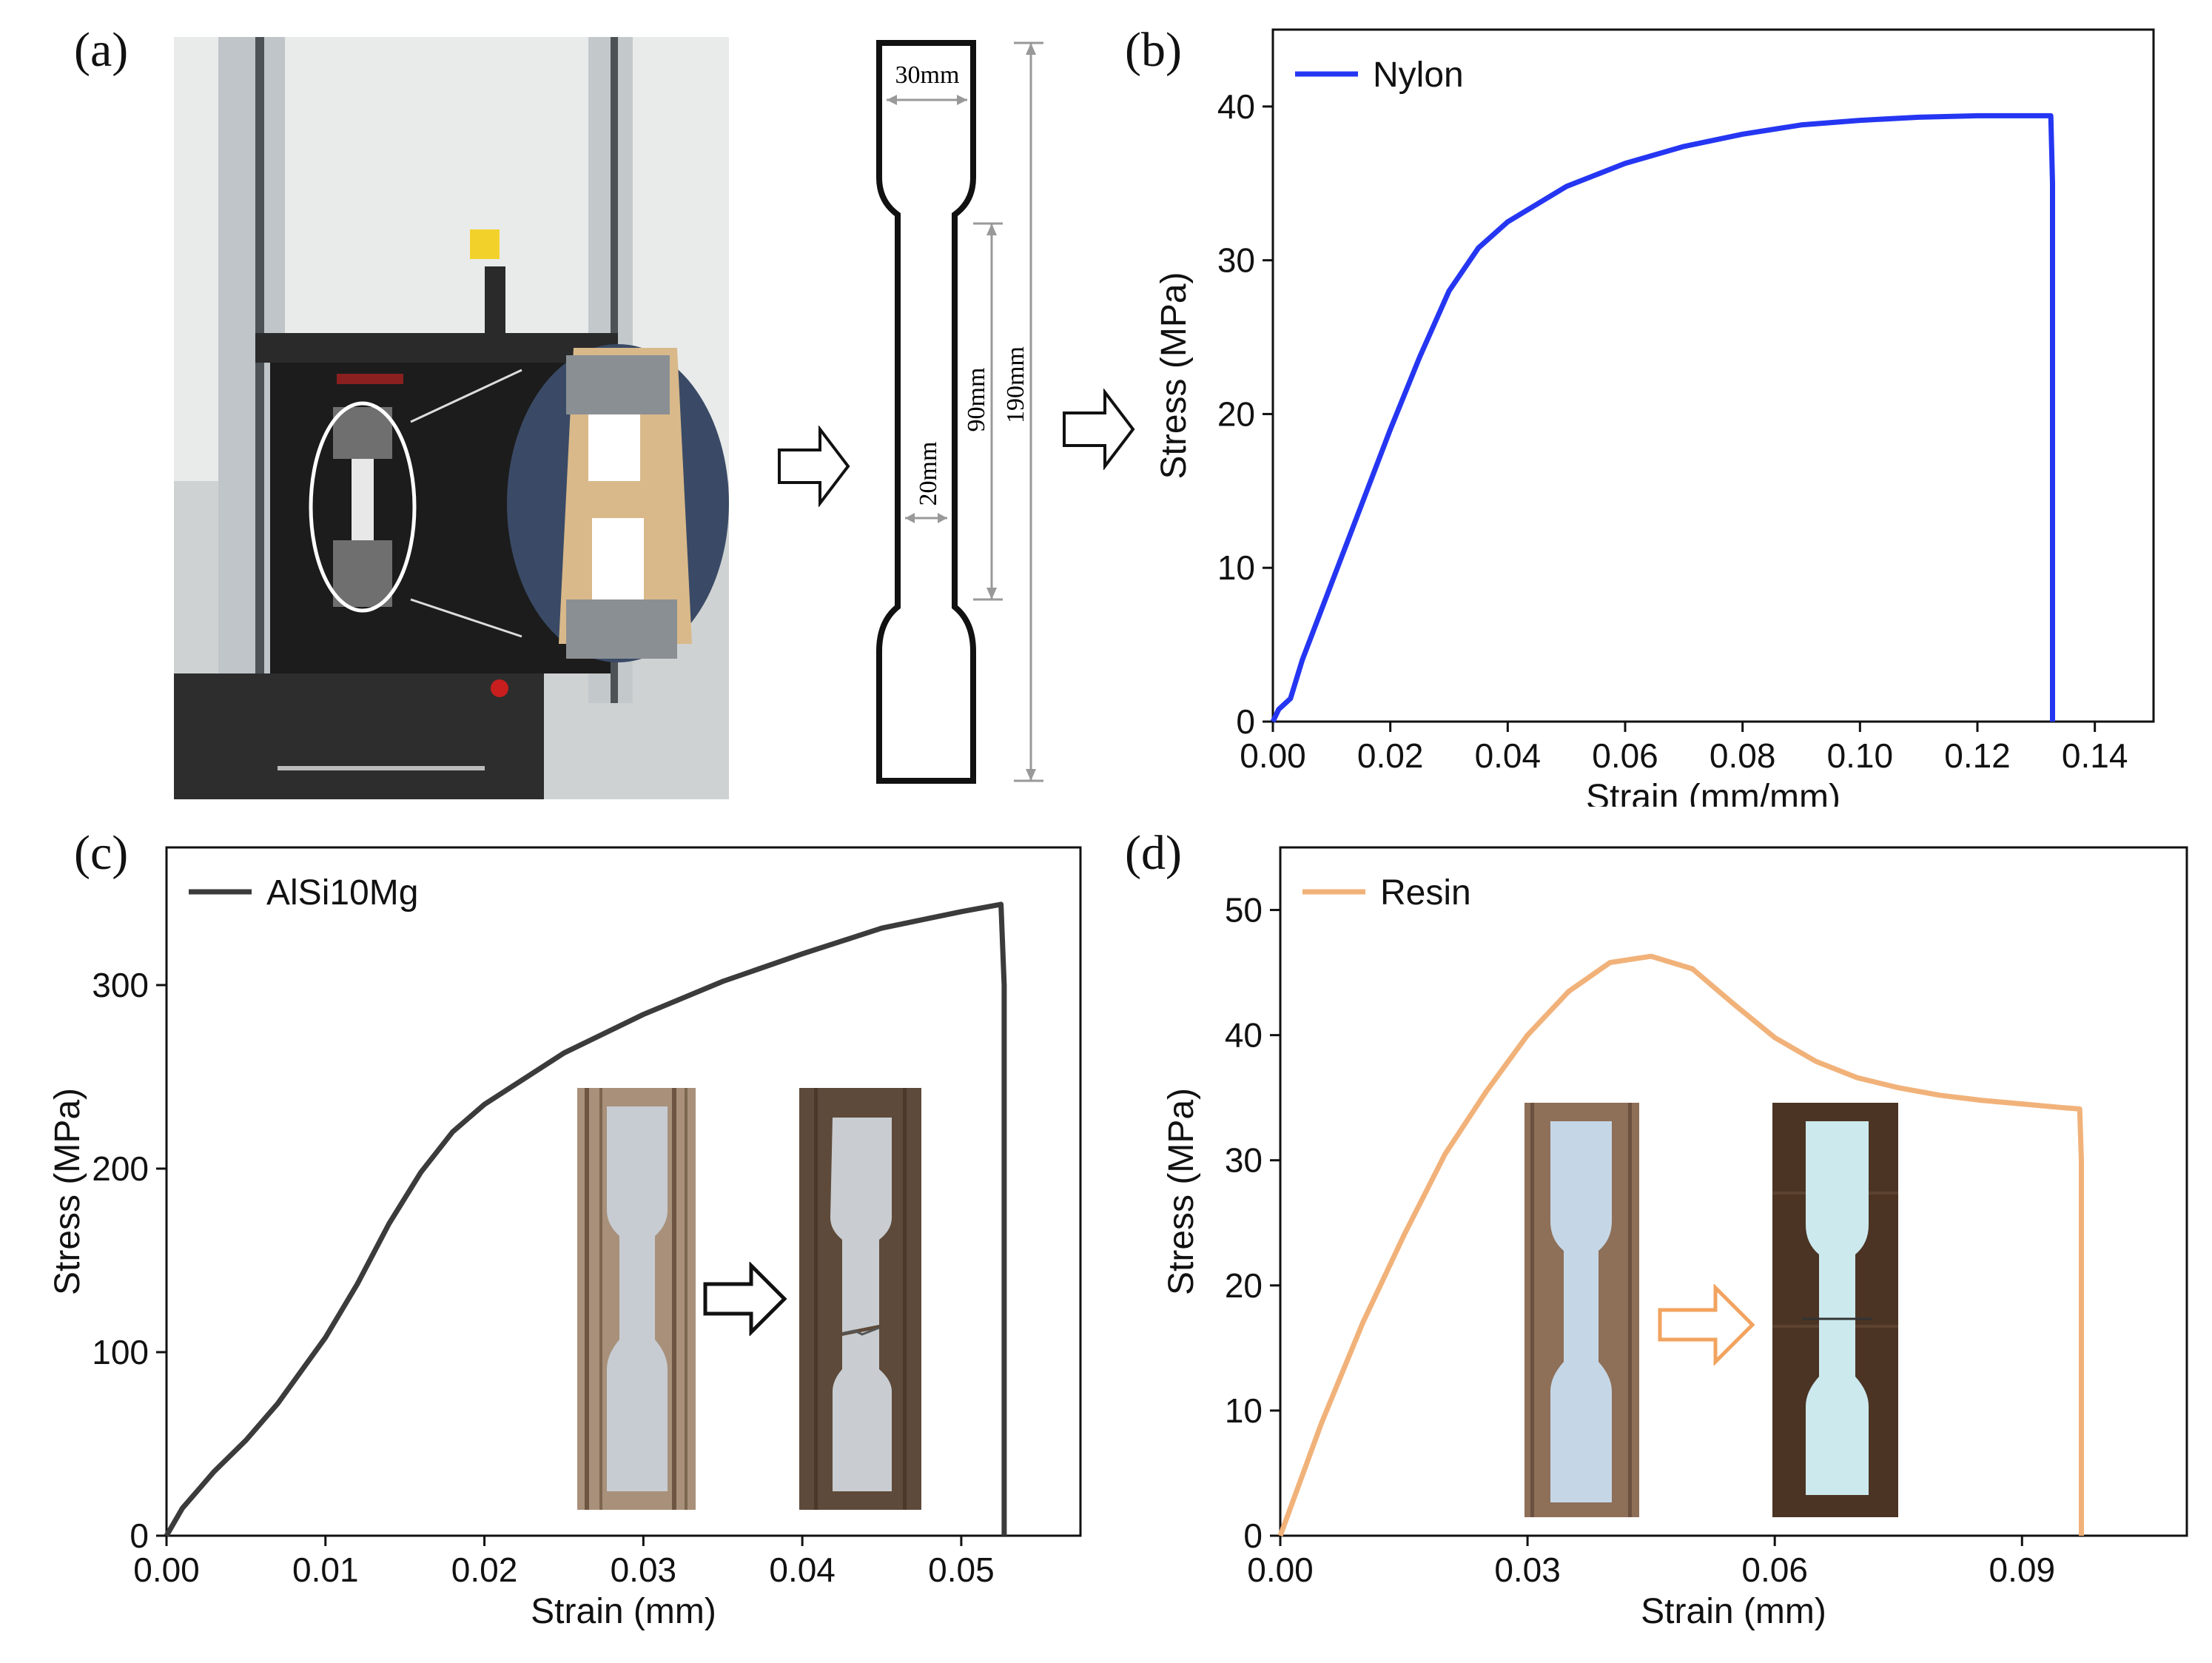  I want to click on legend-label: Nylon, so click(1419, 75).